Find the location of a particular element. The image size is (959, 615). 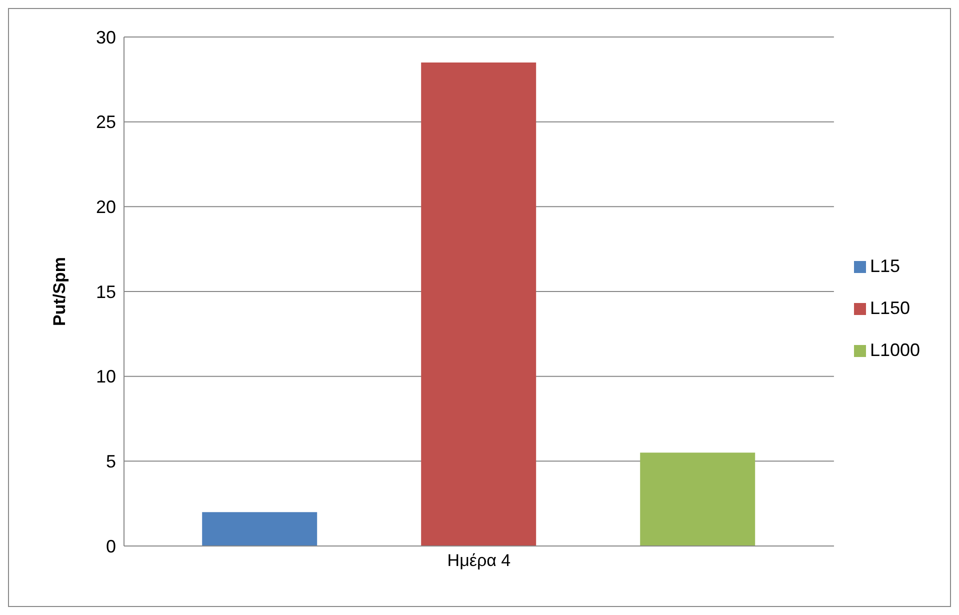

legend-label: L1000 is located at coordinates (895, 350).